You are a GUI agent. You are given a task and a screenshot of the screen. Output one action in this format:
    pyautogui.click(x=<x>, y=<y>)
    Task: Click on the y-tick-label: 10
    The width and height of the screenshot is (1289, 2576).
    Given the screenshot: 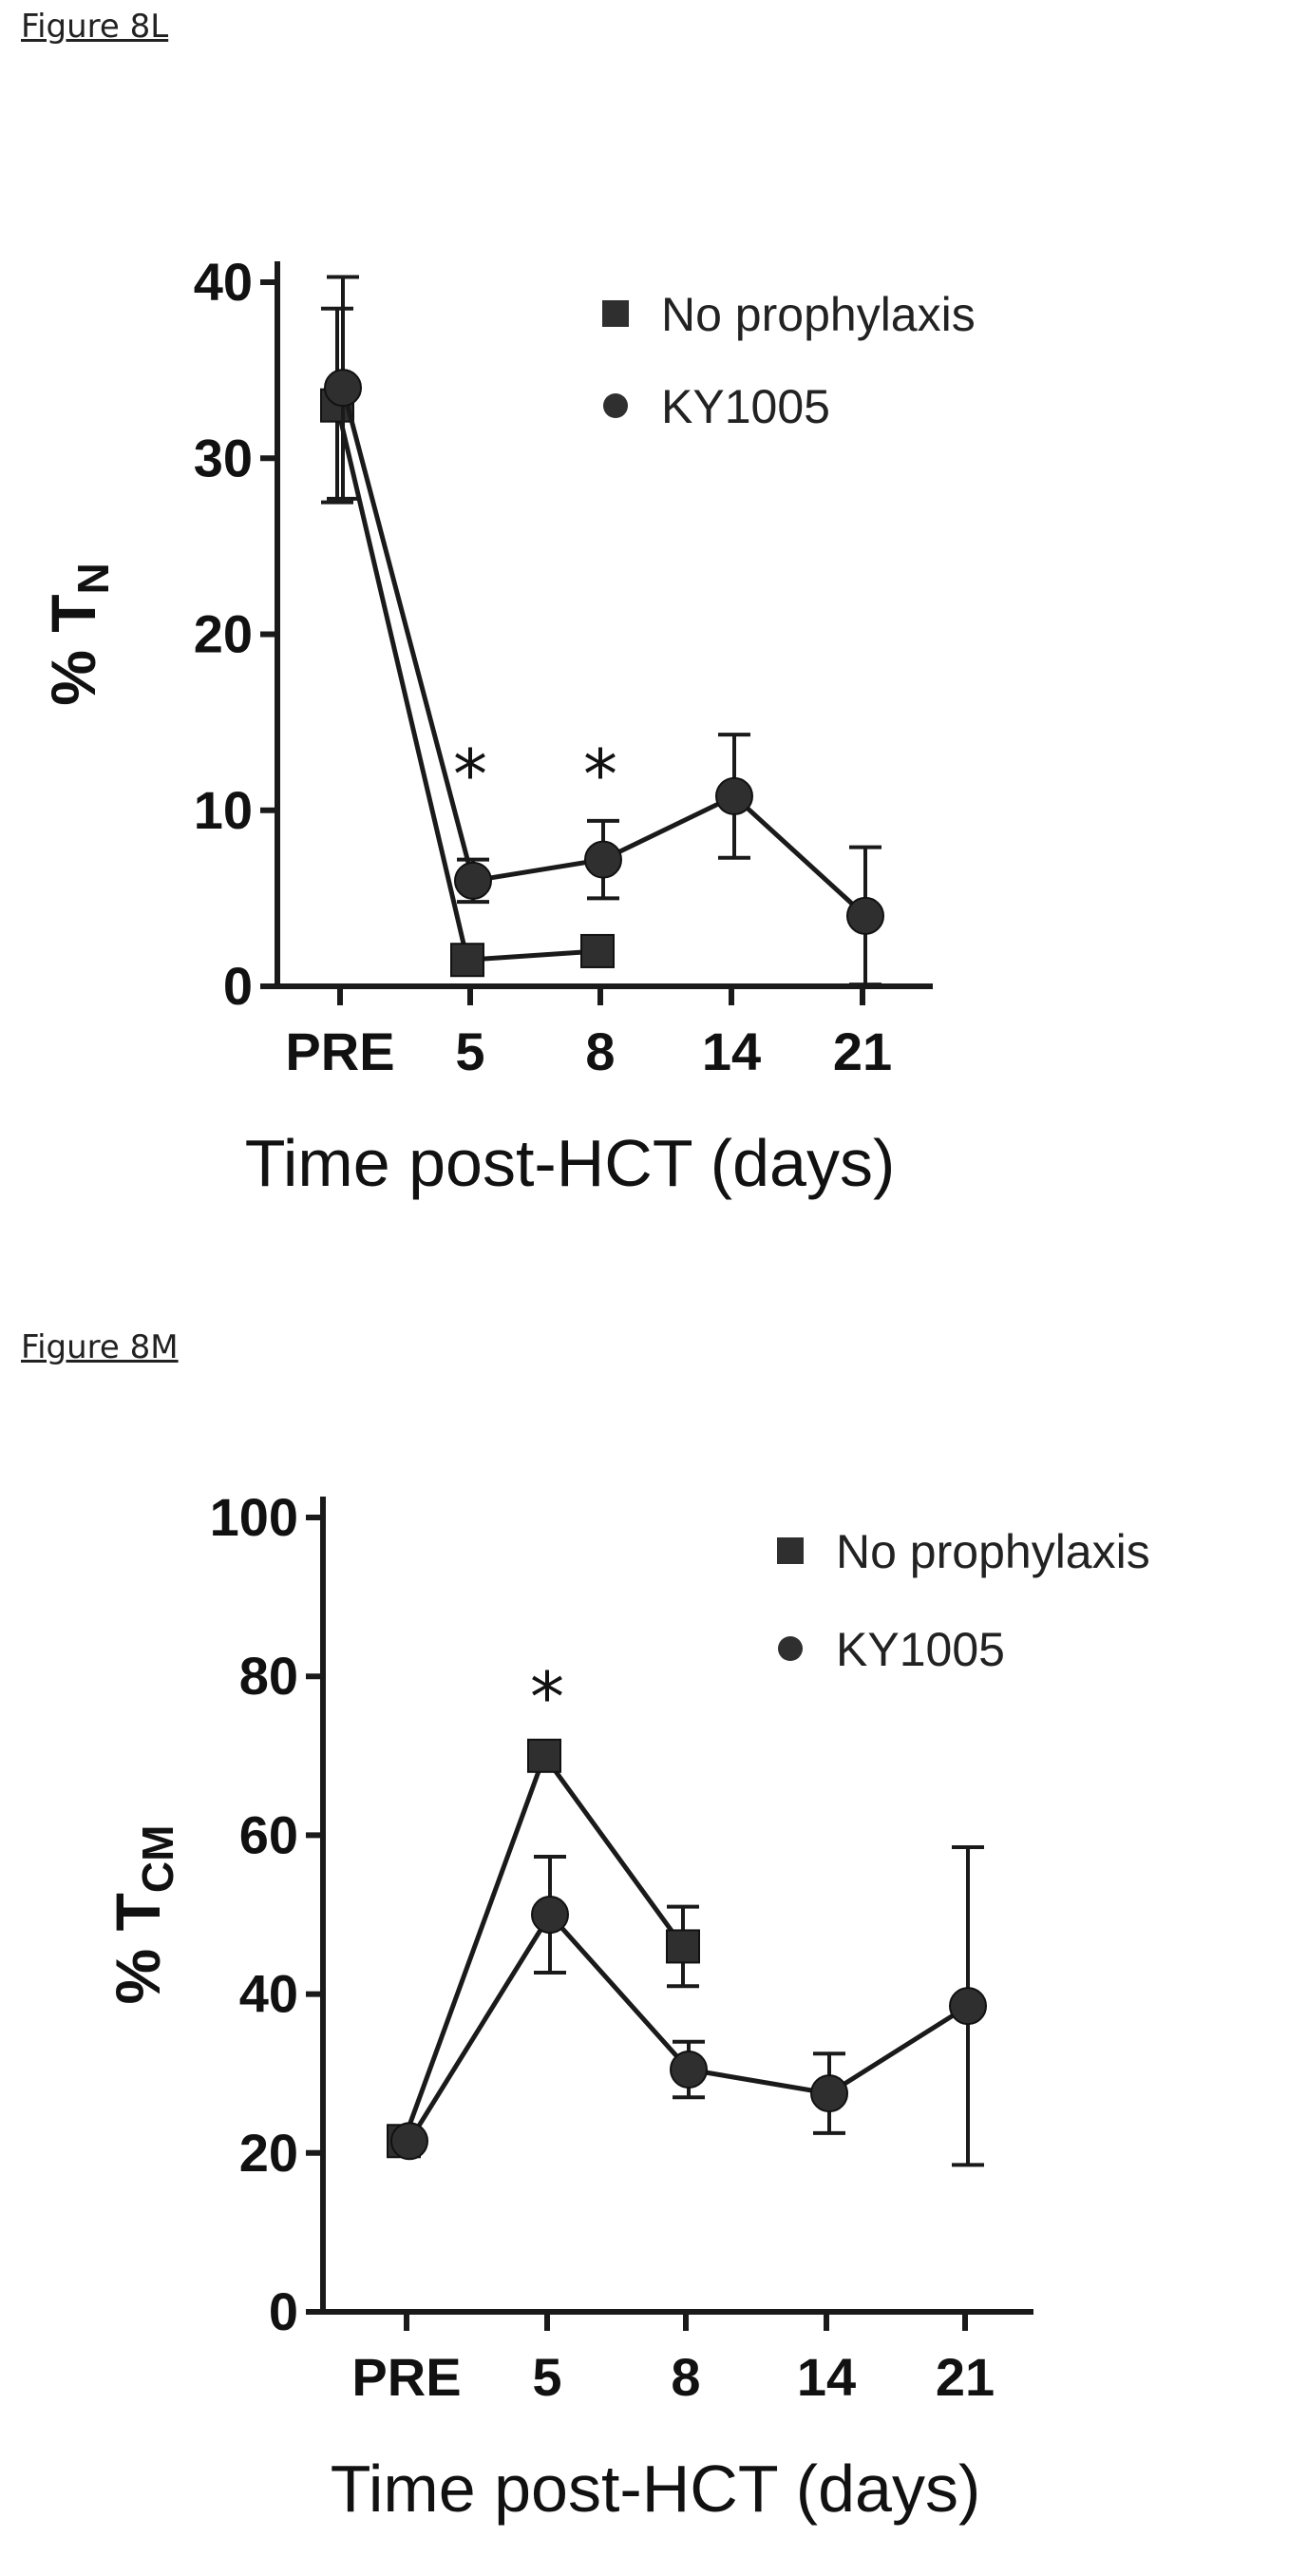 What is the action you would take?
    pyautogui.click(x=223, y=810)
    